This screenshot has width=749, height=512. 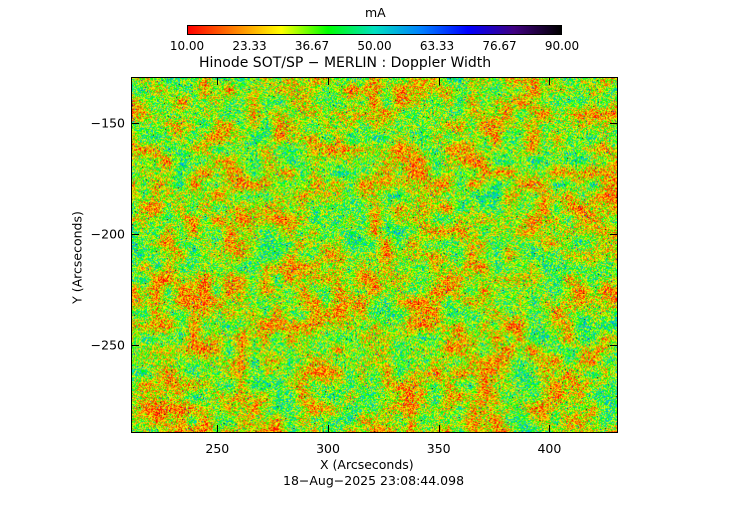 I want to click on colorbar-tick-label: 23.33, so click(x=249, y=46).